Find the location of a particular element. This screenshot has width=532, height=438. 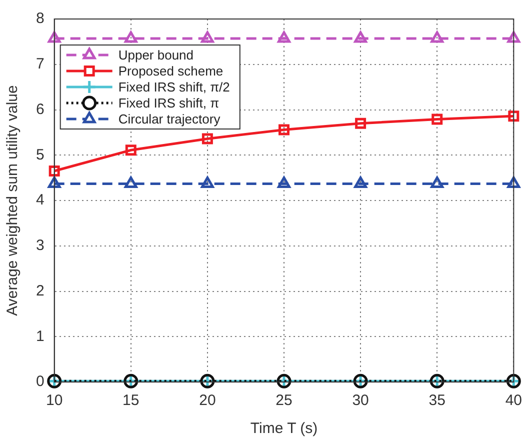

x-tick-label: 10 is located at coordinates (54, 401).